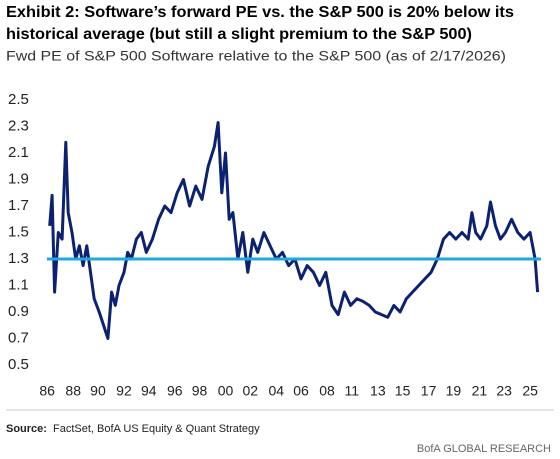 The image size is (560, 459). What do you see at coordinates (403, 391) in the screenshot?
I see `x-tick-label: 15` at bounding box center [403, 391].